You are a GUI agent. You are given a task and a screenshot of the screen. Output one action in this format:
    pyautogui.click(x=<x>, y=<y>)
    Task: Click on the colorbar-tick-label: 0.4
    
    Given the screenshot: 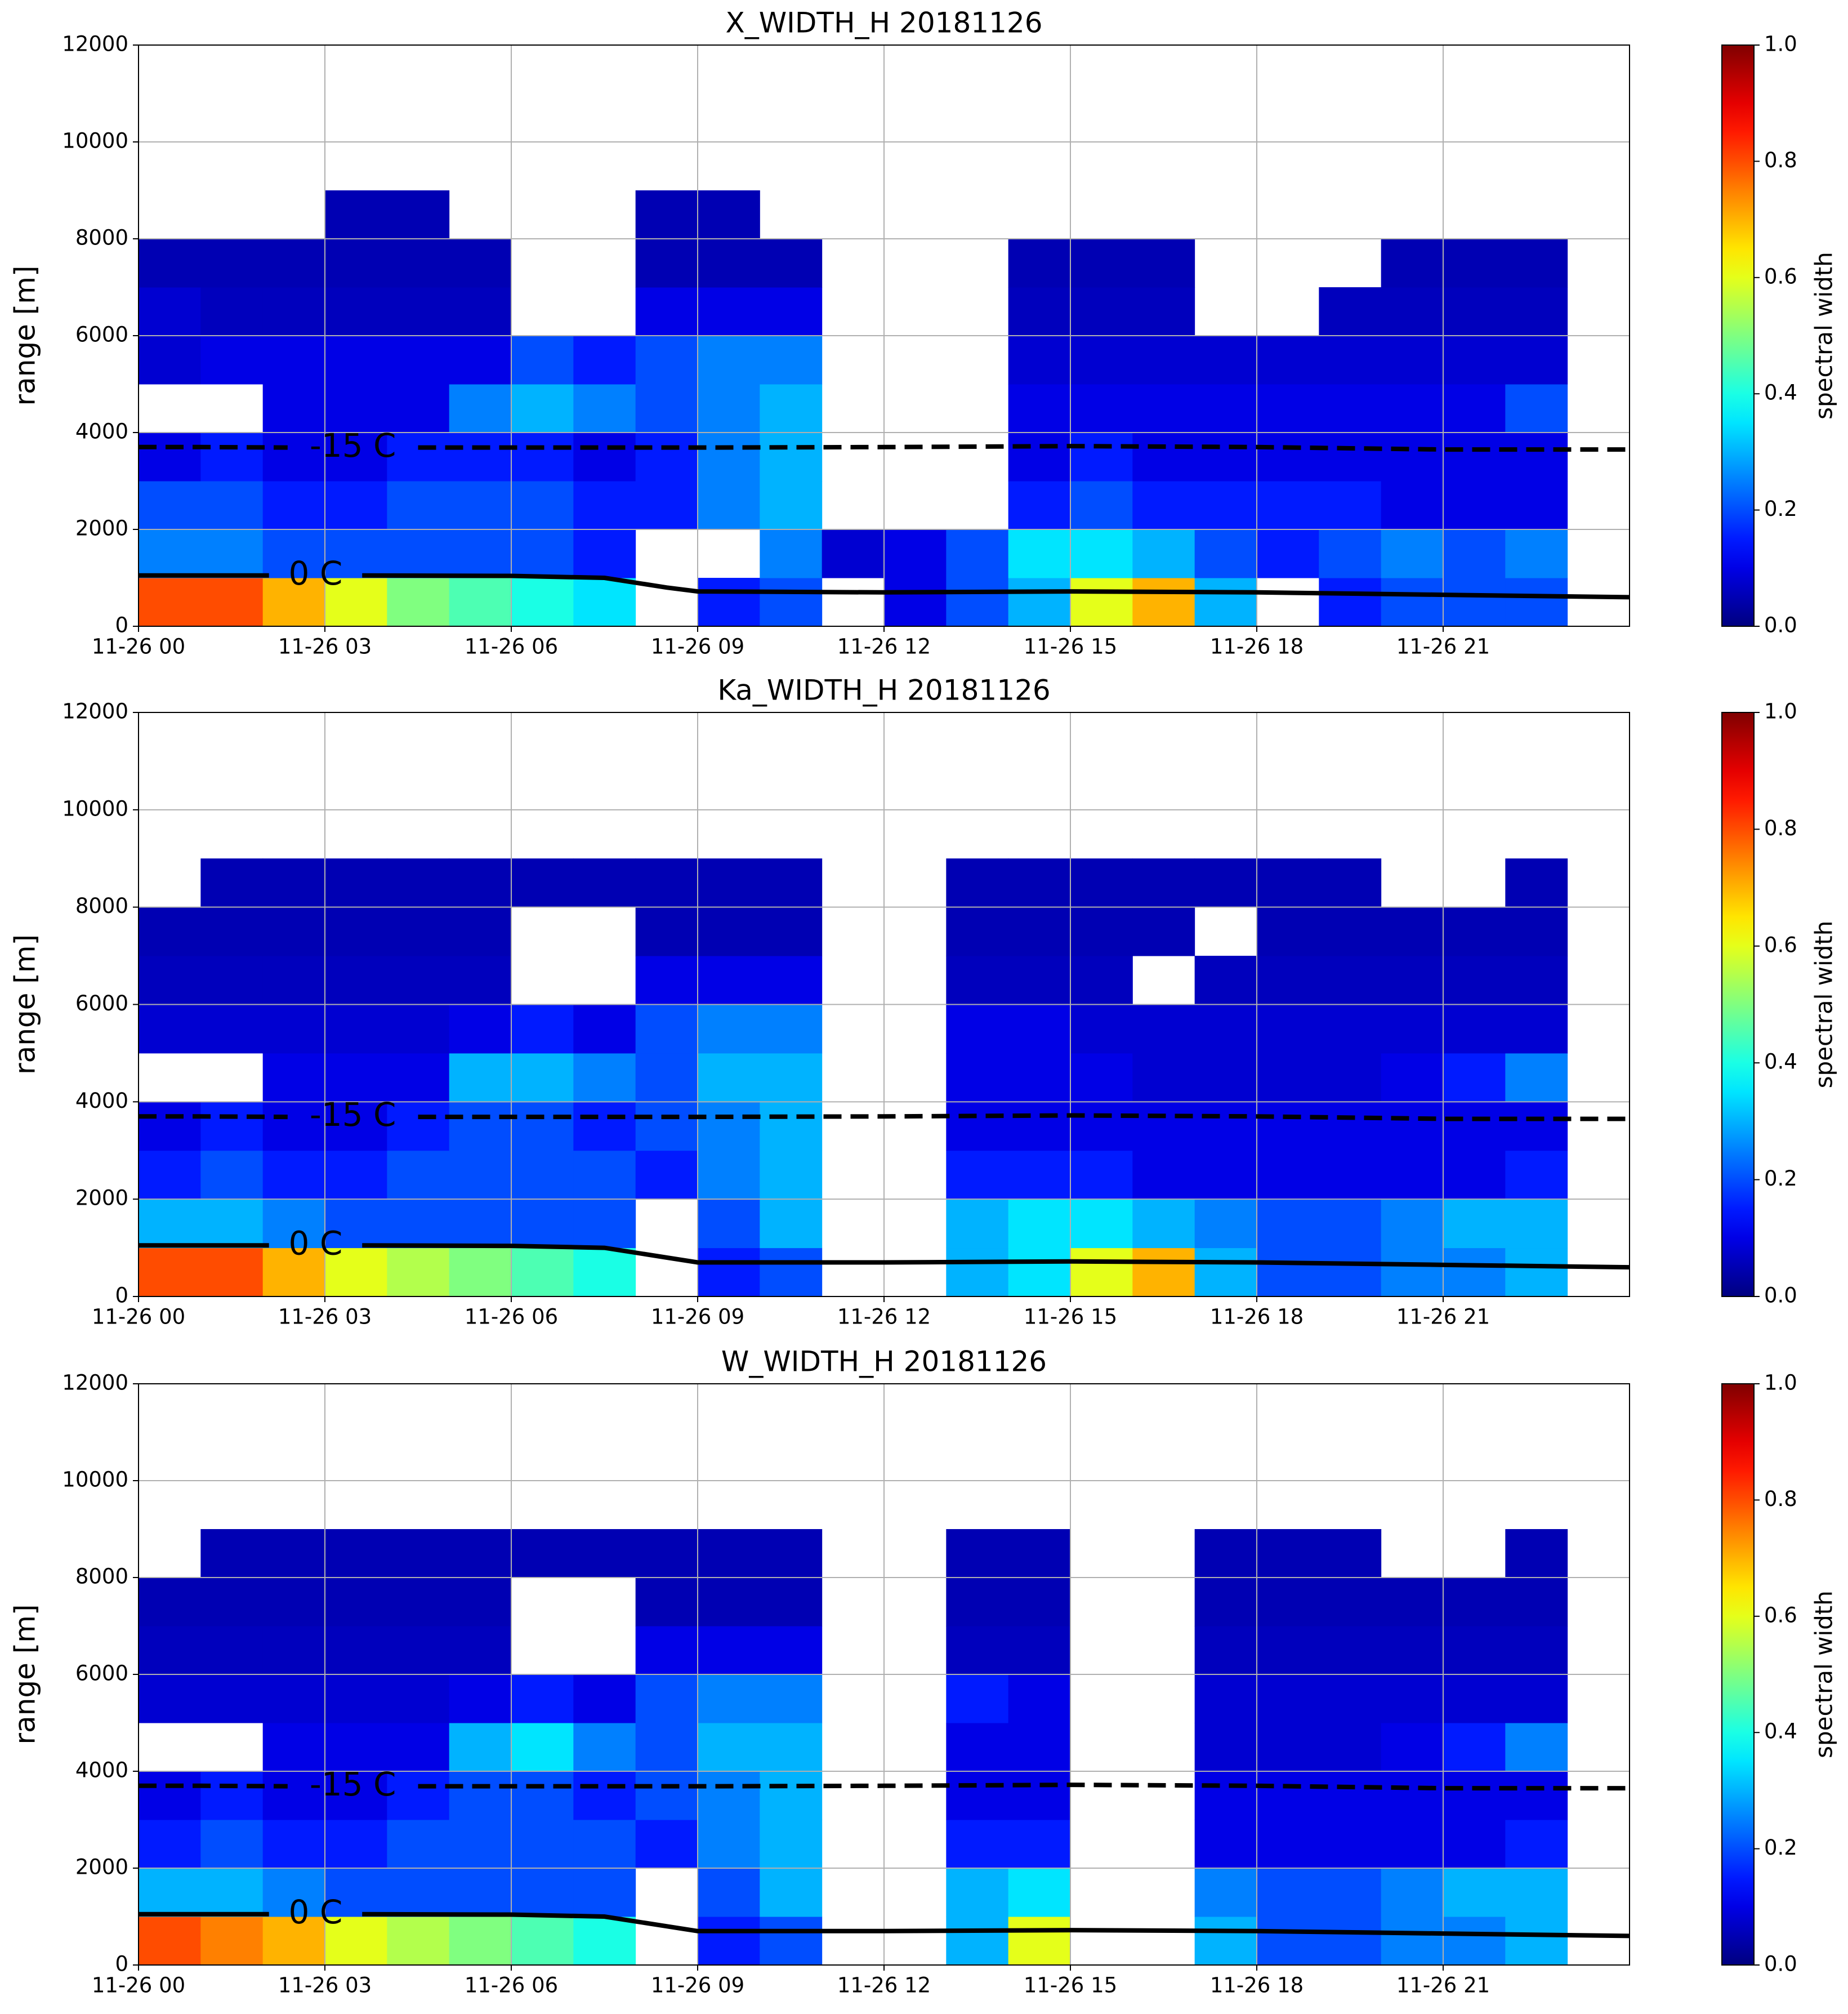 What is the action you would take?
    pyautogui.click(x=1780, y=393)
    